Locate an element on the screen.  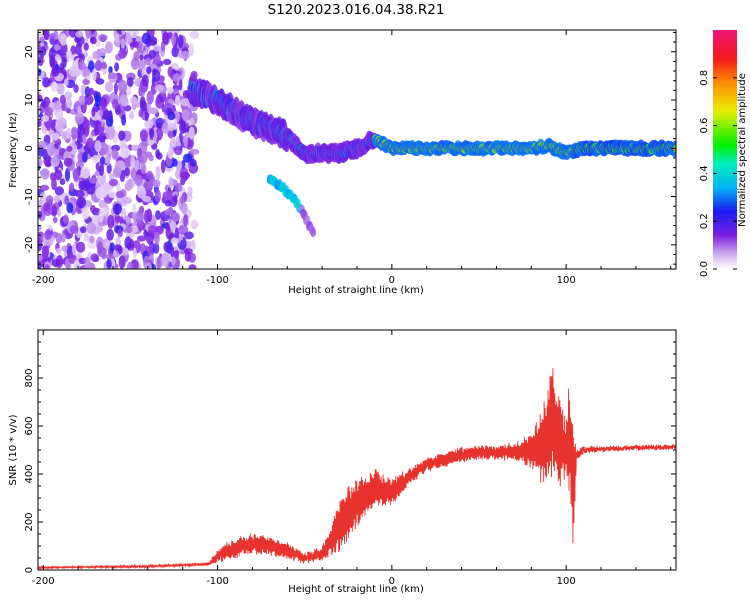
y-tick-label: -10 is located at coordinates (29, 196).